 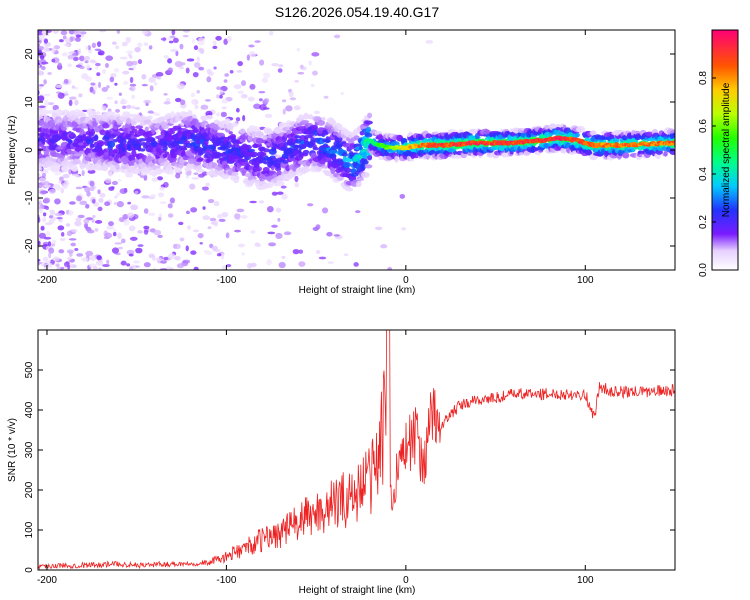 What do you see at coordinates (29, 197) in the screenshot?
I see `spectrogram-ytick-label: -10` at bounding box center [29, 197].